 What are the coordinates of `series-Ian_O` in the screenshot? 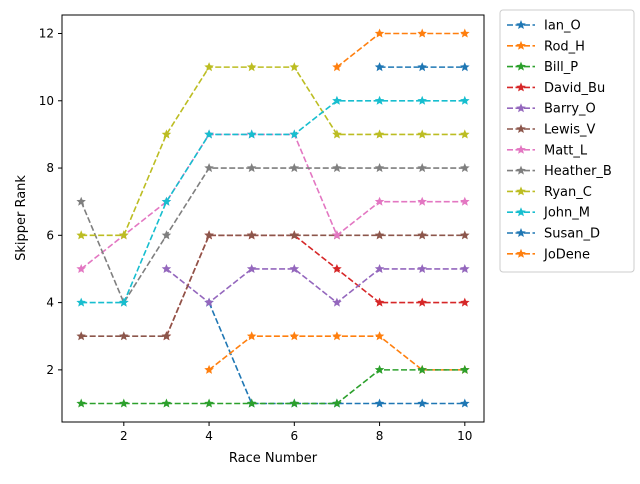 It's located at (337, 352).